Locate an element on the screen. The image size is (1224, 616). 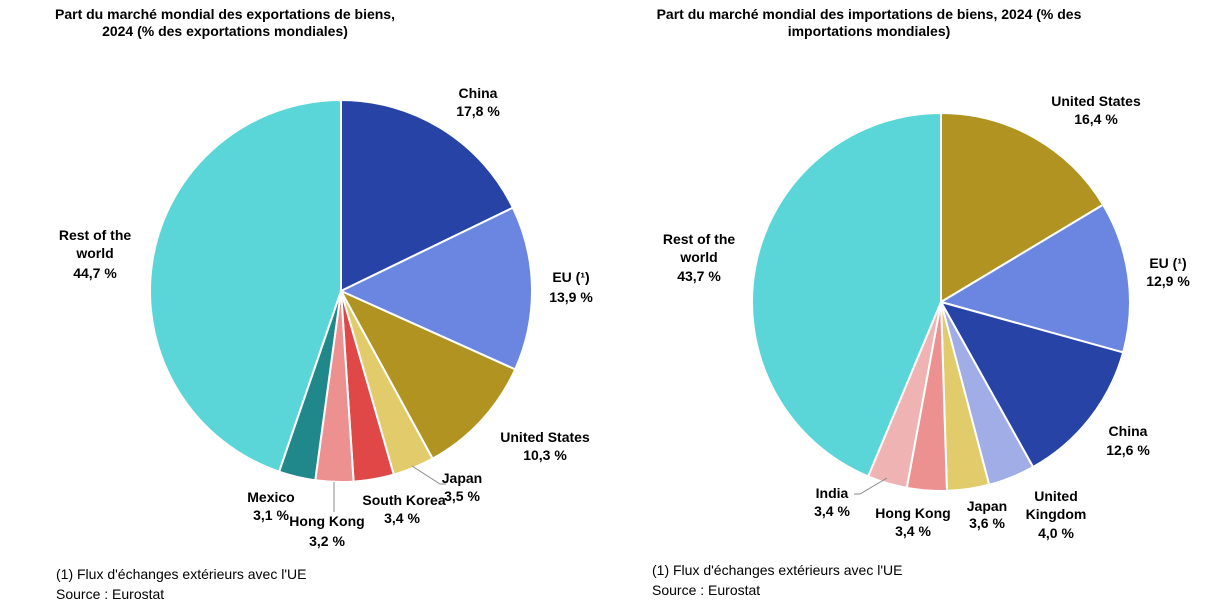
category-label: United is located at coordinates (1056, 496).